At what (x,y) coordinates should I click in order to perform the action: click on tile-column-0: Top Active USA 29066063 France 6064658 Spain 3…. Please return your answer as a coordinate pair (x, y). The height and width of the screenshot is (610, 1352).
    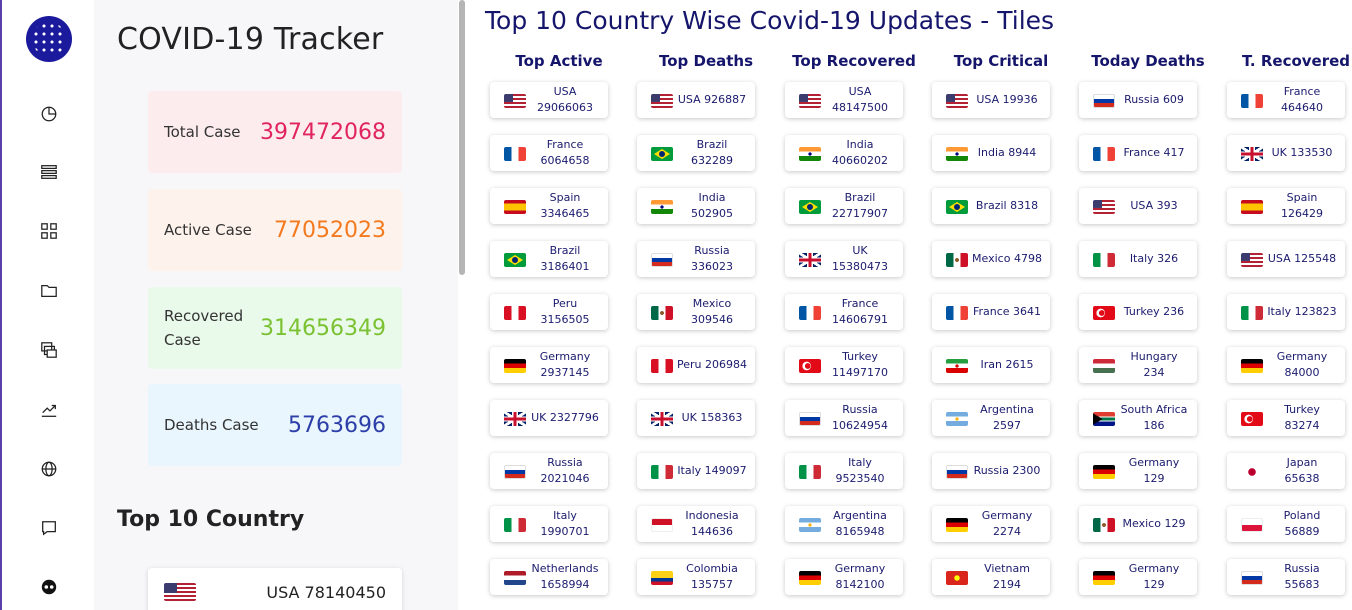
    Looking at the image, I should click on (559, 323).